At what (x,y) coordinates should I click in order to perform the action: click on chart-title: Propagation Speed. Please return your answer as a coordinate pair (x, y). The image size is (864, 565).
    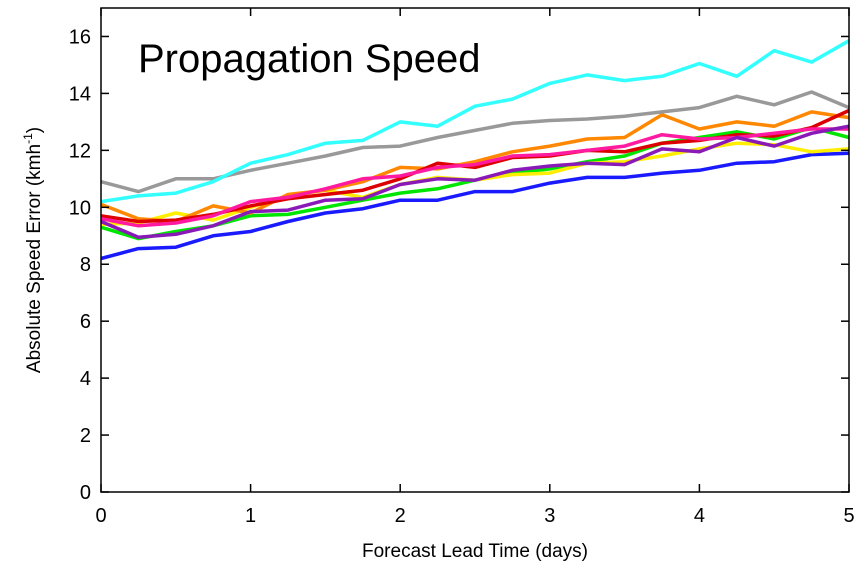
    Looking at the image, I should click on (309, 59).